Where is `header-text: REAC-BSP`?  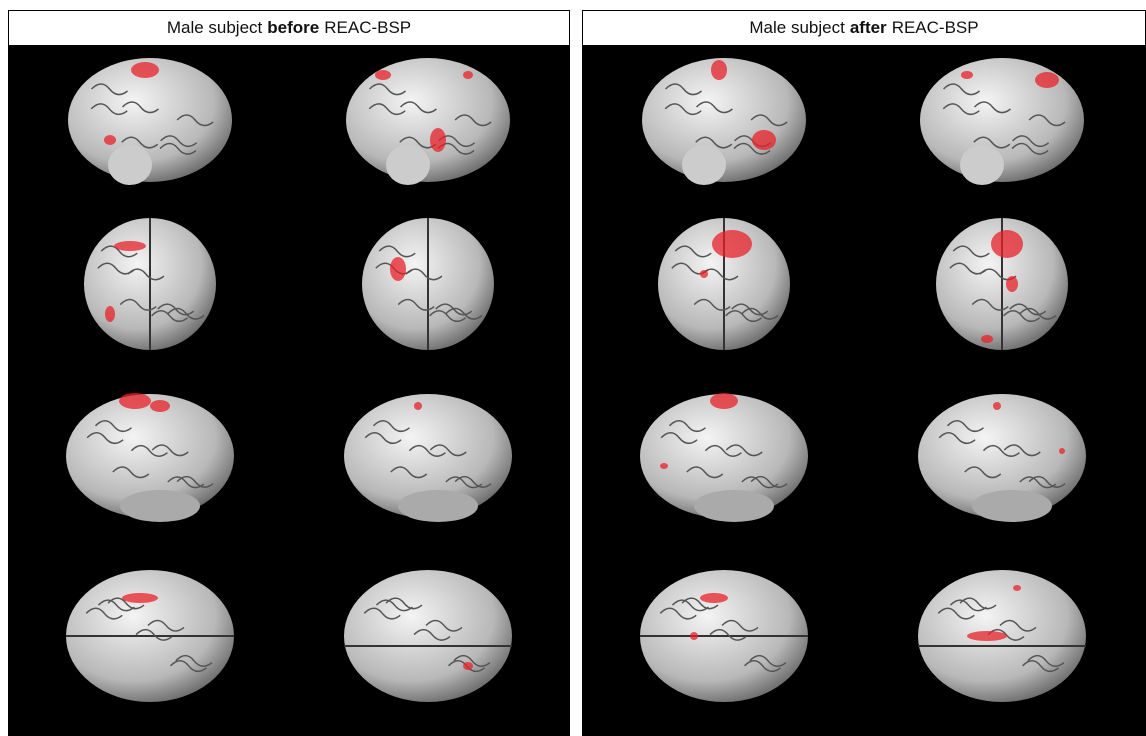 header-text: REAC-BSP is located at coordinates (935, 27).